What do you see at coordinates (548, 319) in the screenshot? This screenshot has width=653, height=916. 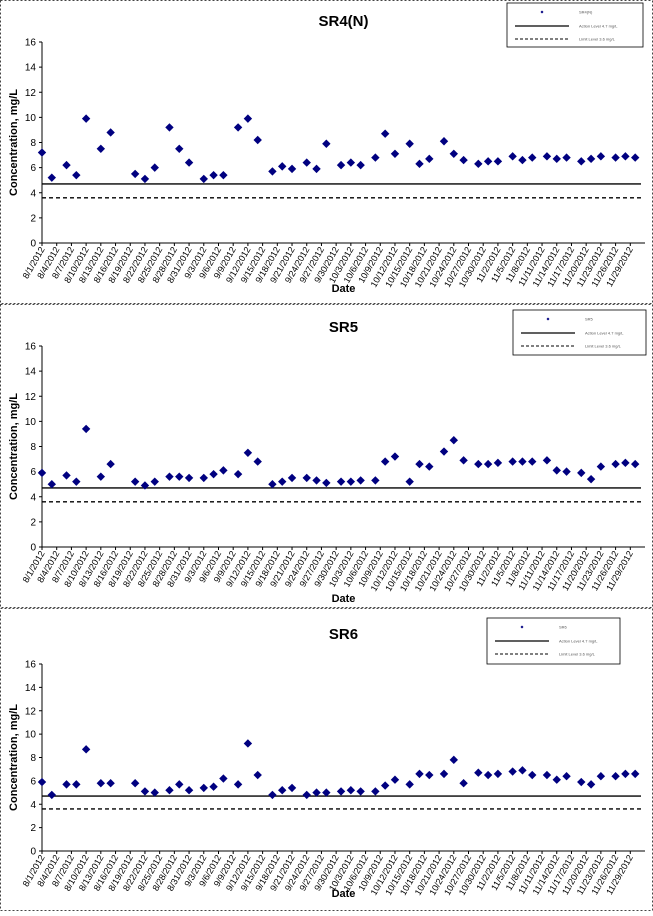 I see `legend-marker` at bounding box center [548, 319].